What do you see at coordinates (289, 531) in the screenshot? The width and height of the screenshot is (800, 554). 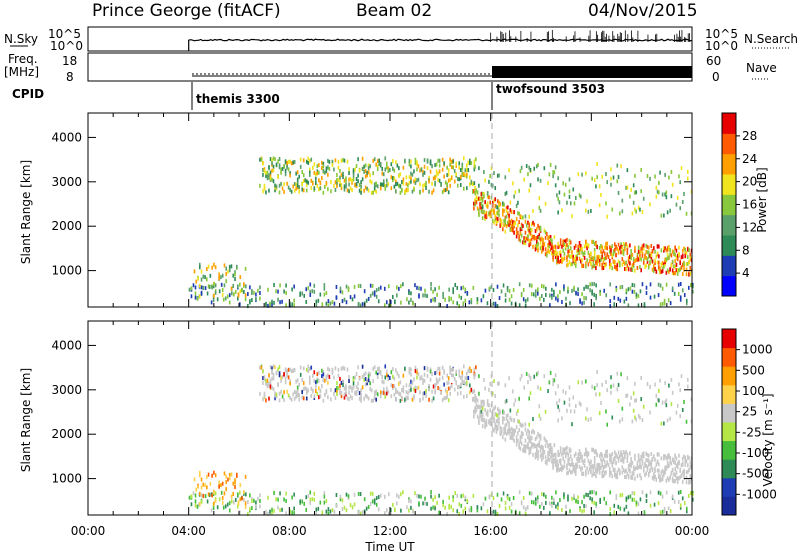 I see `x-tick-label: 08:00` at bounding box center [289, 531].